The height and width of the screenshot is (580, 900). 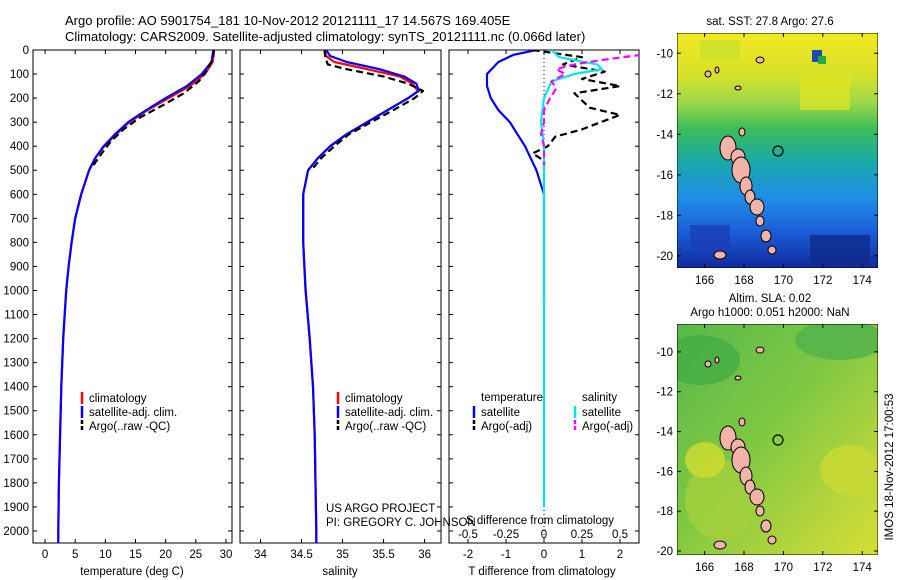 I want to click on x-tick-label: 34, so click(x=260, y=555).